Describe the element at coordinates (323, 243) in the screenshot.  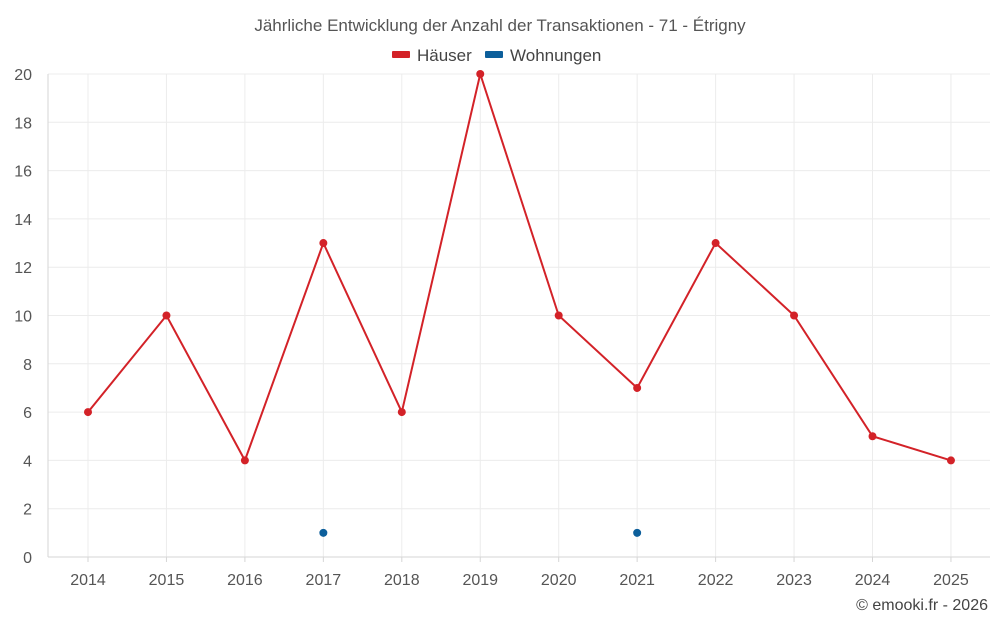
I see `data-point-haeuser-2017` at that location.